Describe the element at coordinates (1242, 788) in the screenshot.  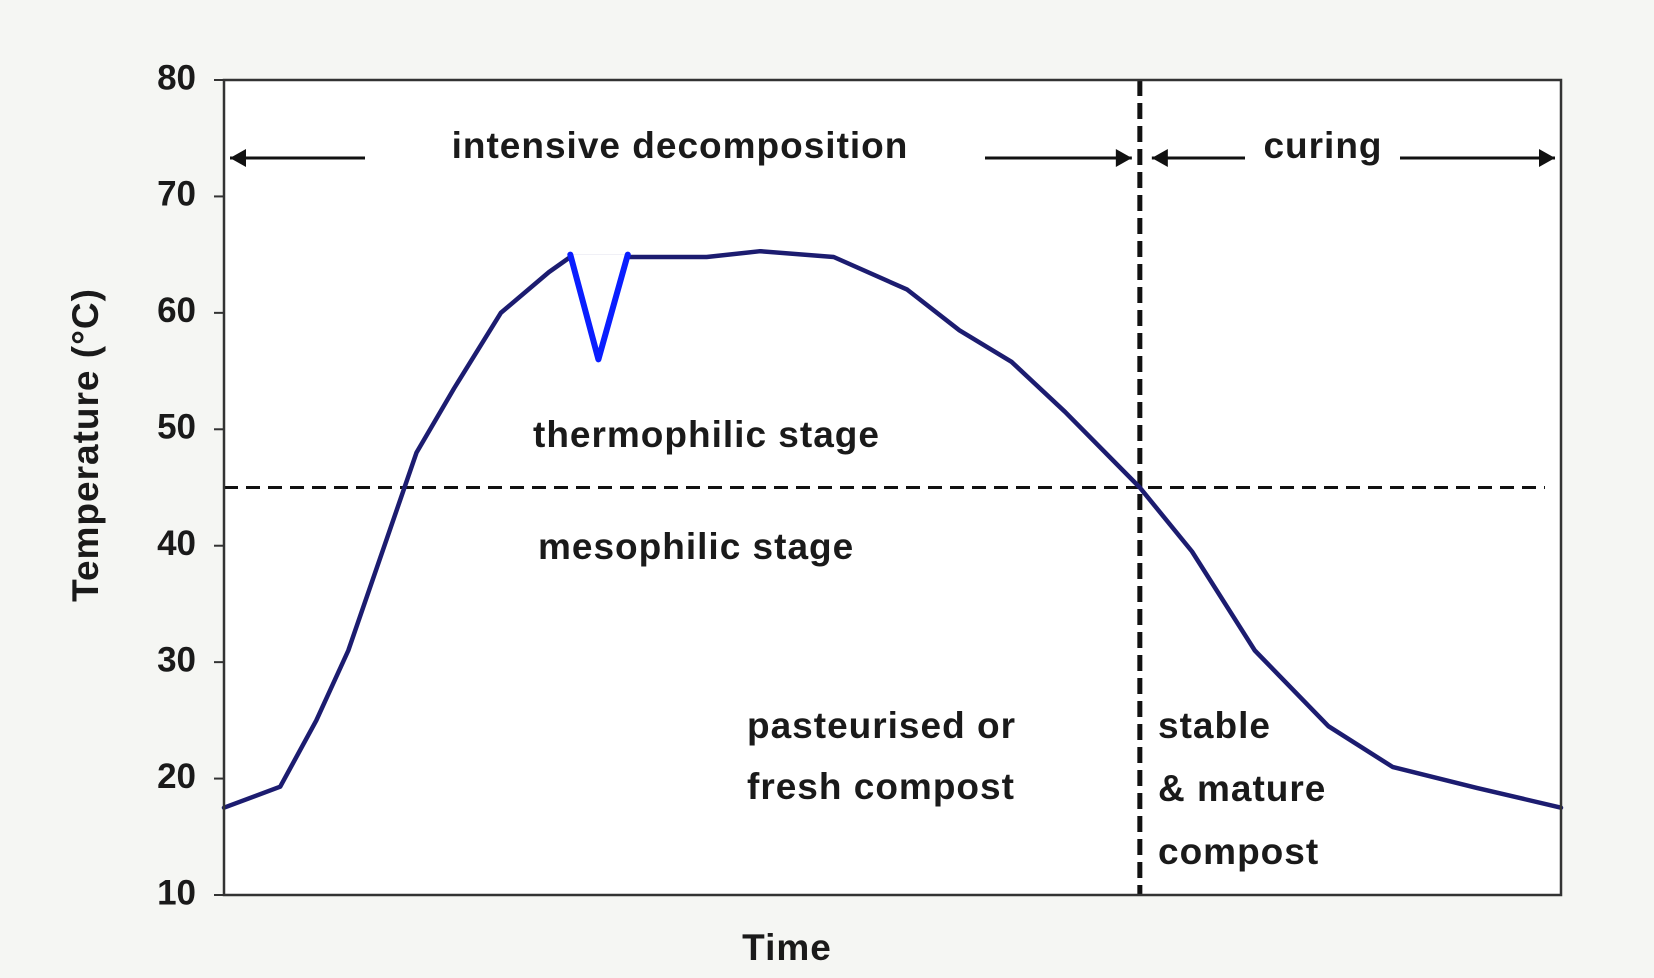
I see `annotation: & mature` at that location.